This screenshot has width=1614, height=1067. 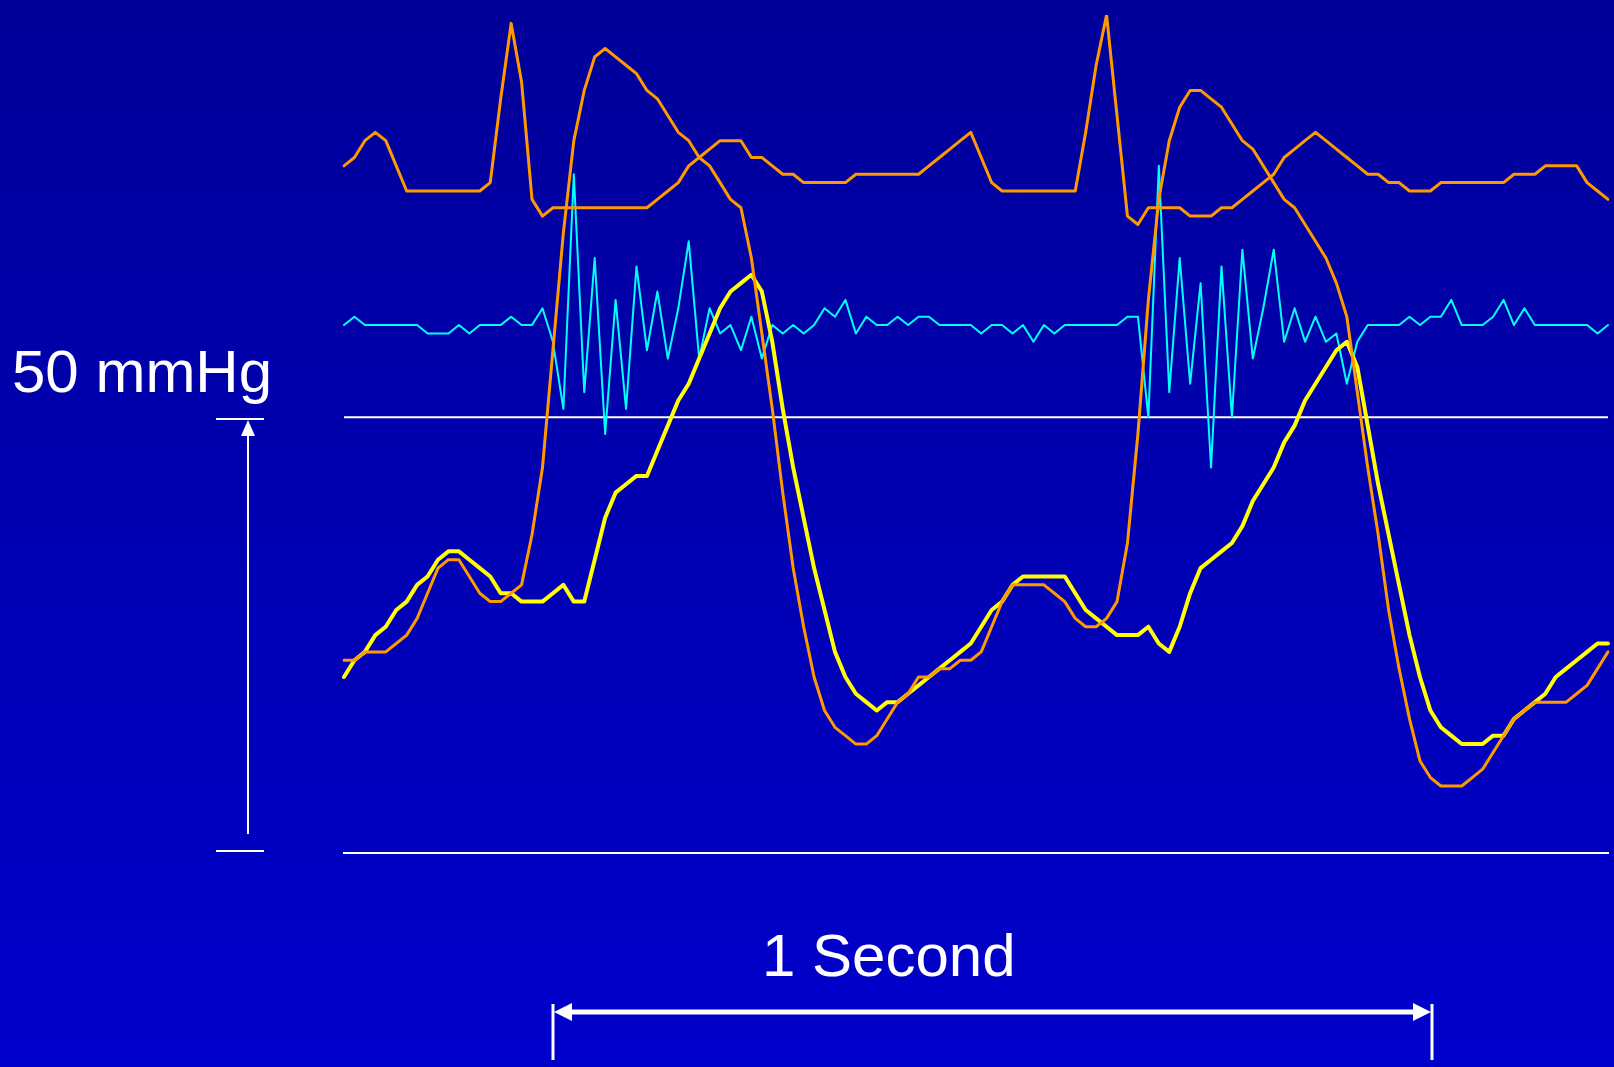 What do you see at coordinates (142, 371) in the screenshot?
I see `text: 50 mmHg` at bounding box center [142, 371].